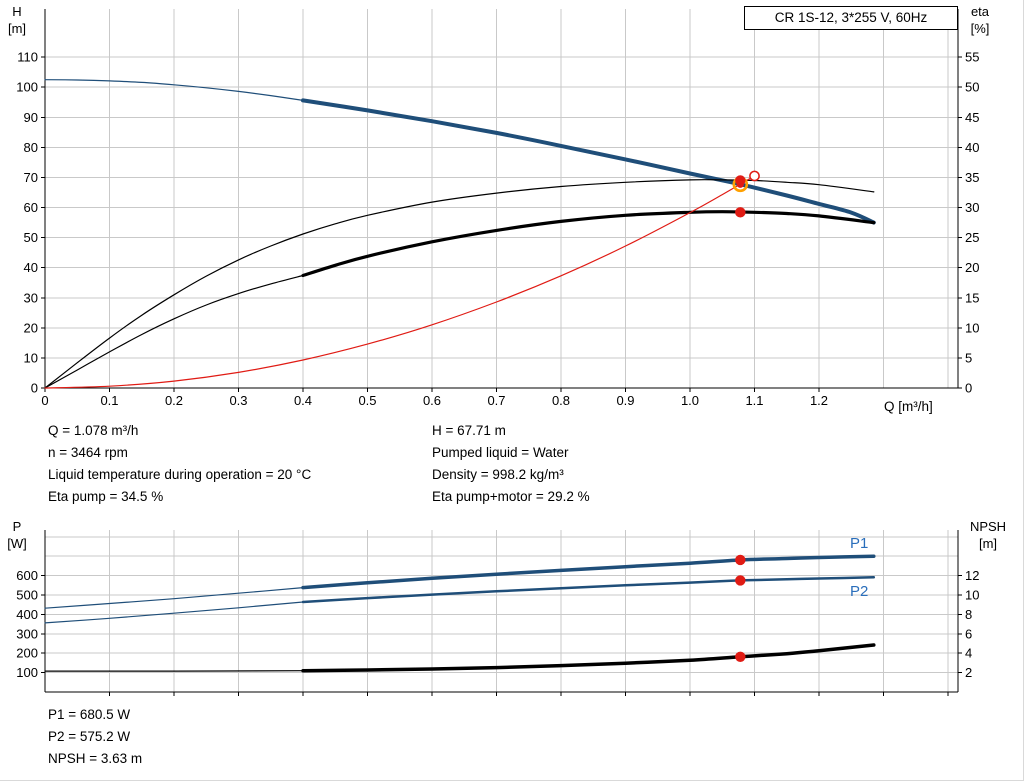  What do you see at coordinates (740, 180) in the screenshot?
I see `eta-pump-point` at bounding box center [740, 180].